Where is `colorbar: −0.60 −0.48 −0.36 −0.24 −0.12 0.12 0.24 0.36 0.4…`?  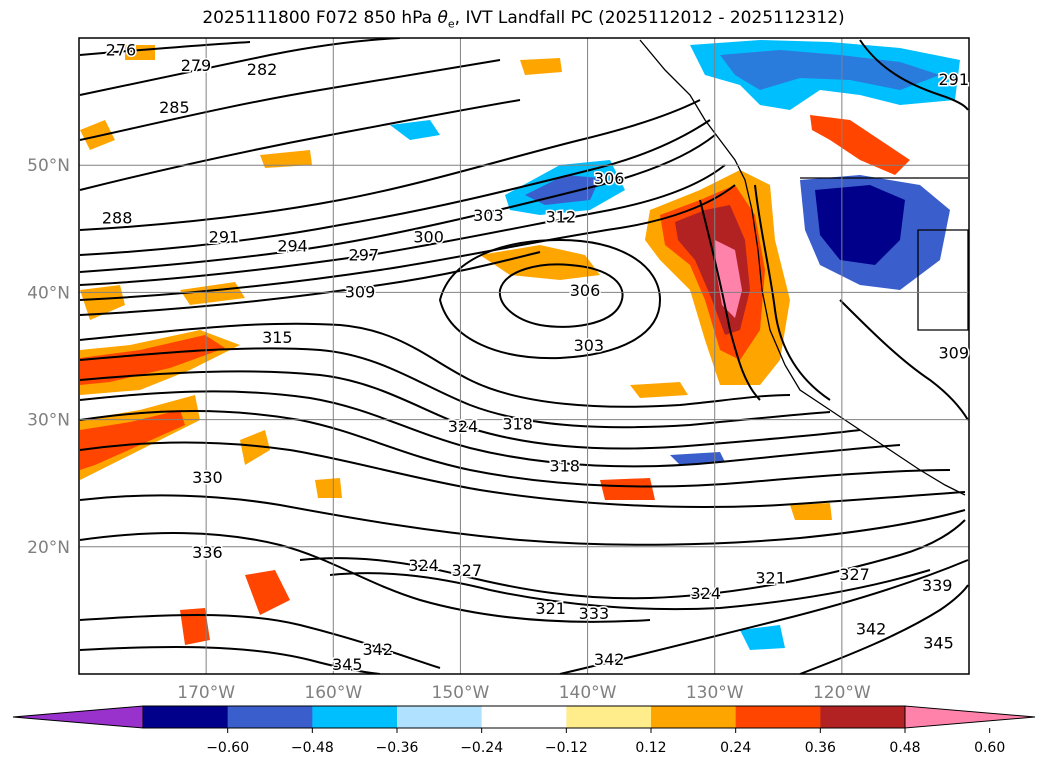 colorbar: −0.60 −0.48 −0.36 −0.24 −0.12 0.12 0.24 0.36 0.4… is located at coordinates (524, 730).